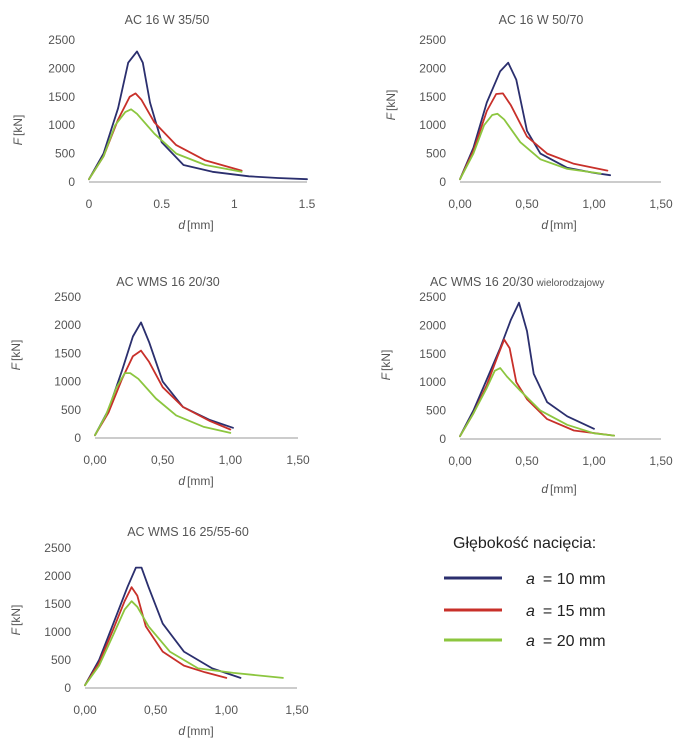  Describe the element at coordinates (482, 282) in the screenshot. I see `chart-title-main: AC WMS 16 20/30` at that location.